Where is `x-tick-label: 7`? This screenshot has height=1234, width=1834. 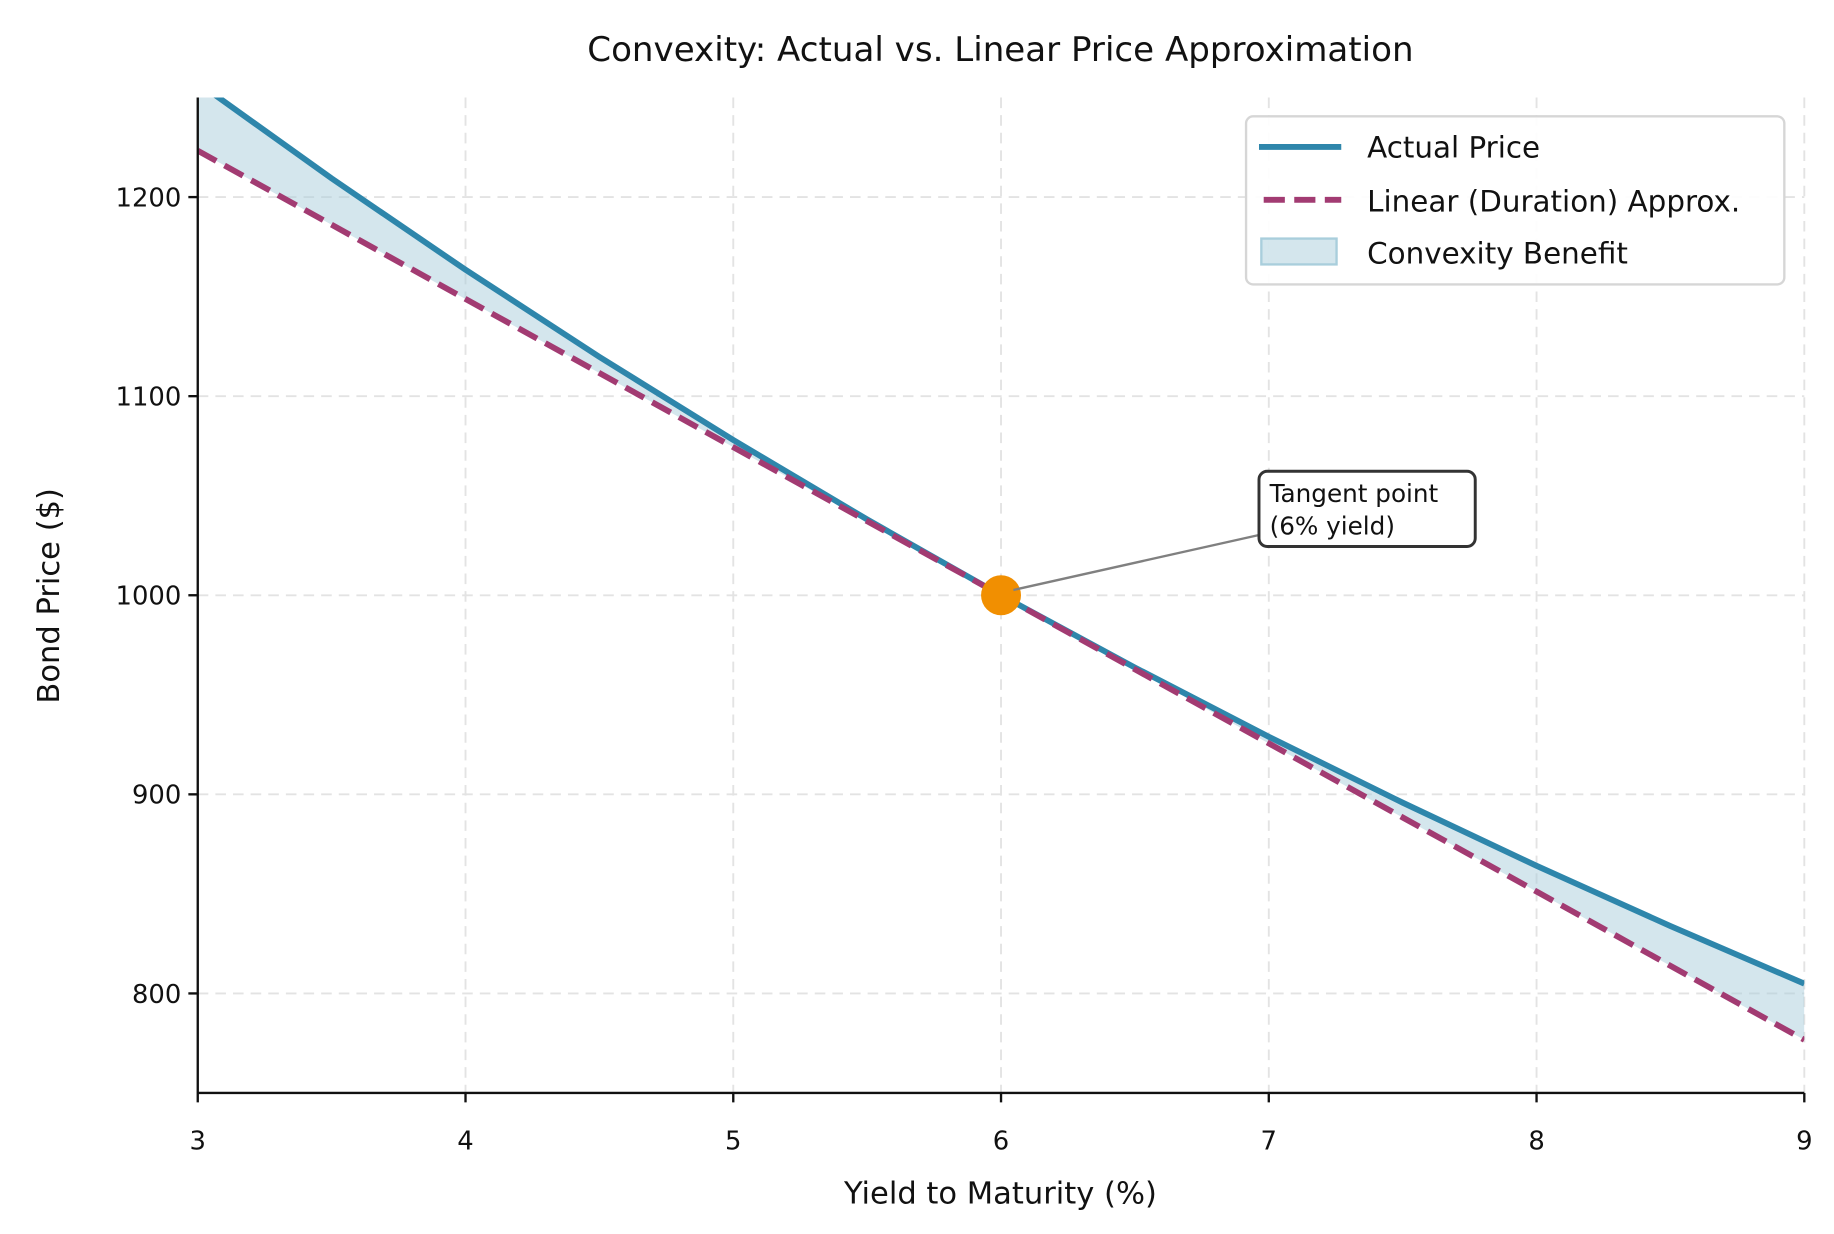
x-tick-label: 7 is located at coordinates (1269, 1141).